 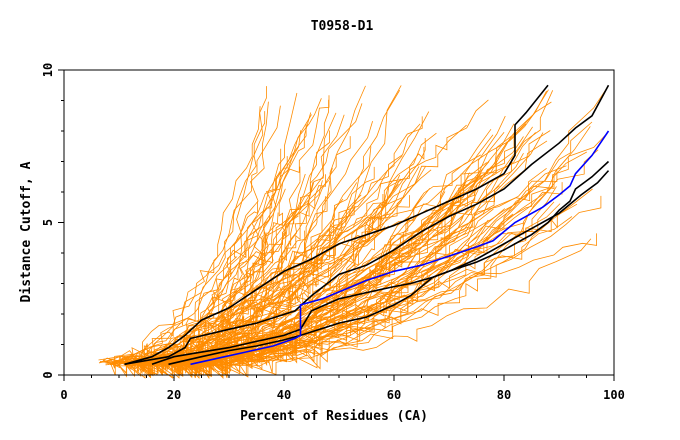 What do you see at coordinates (26, 231) in the screenshot?
I see `y-axis-label: Distance Cutoff, A` at bounding box center [26, 231].